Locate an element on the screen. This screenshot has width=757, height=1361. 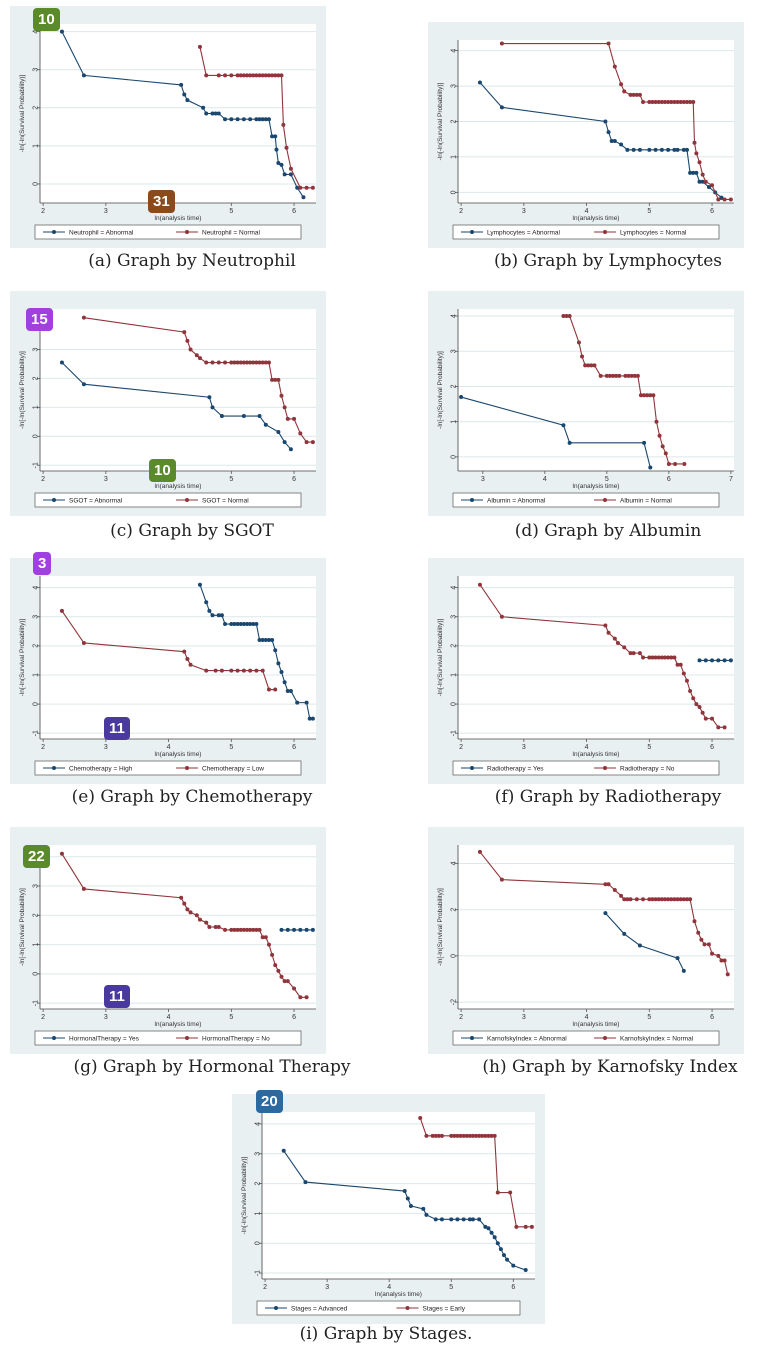
legend-entry-label: KarnofskyIndex = Normal is located at coordinates (657, 1038).